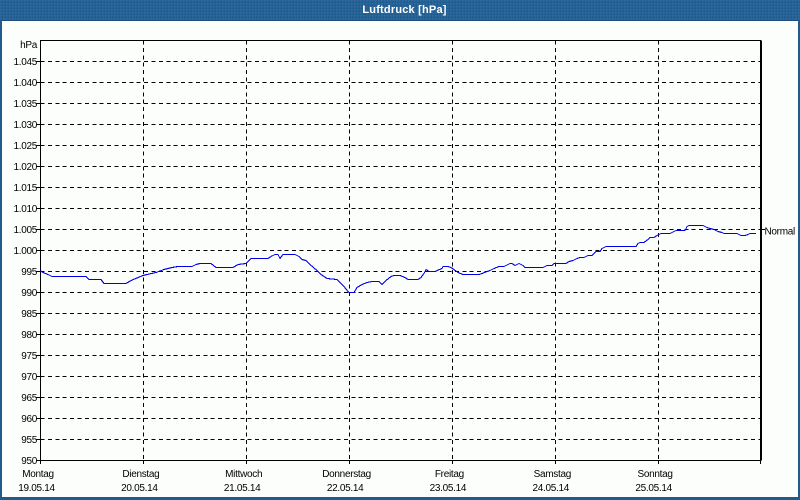 This screenshot has height=500, width=800. Describe the element at coordinates (552, 474) in the screenshot. I see `svg-text: Samstag` at that location.